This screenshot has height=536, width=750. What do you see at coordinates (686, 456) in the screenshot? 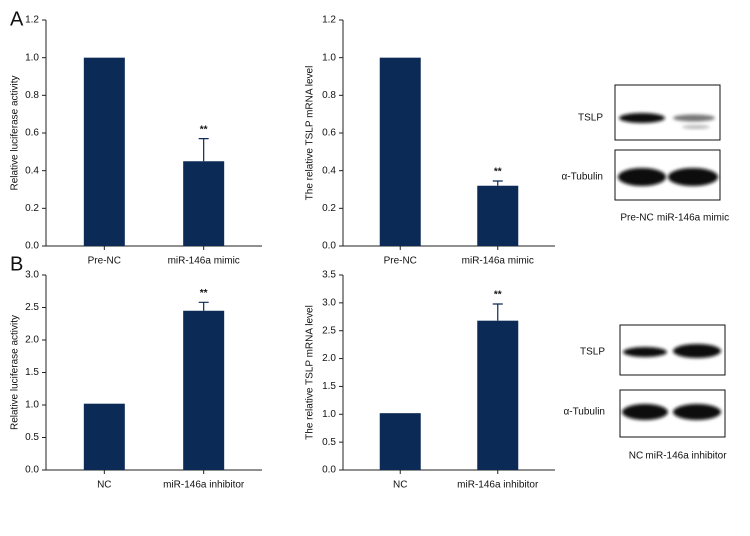
I see `blot-lane-label: miR-146a inhibitor` at bounding box center [686, 456].